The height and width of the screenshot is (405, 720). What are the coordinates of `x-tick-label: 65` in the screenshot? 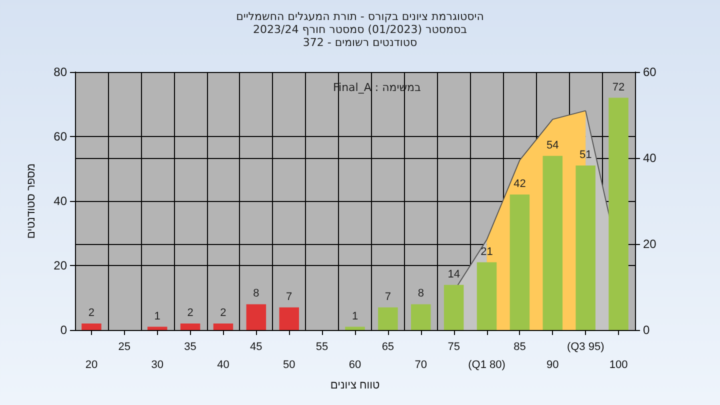 It's located at (388, 347).